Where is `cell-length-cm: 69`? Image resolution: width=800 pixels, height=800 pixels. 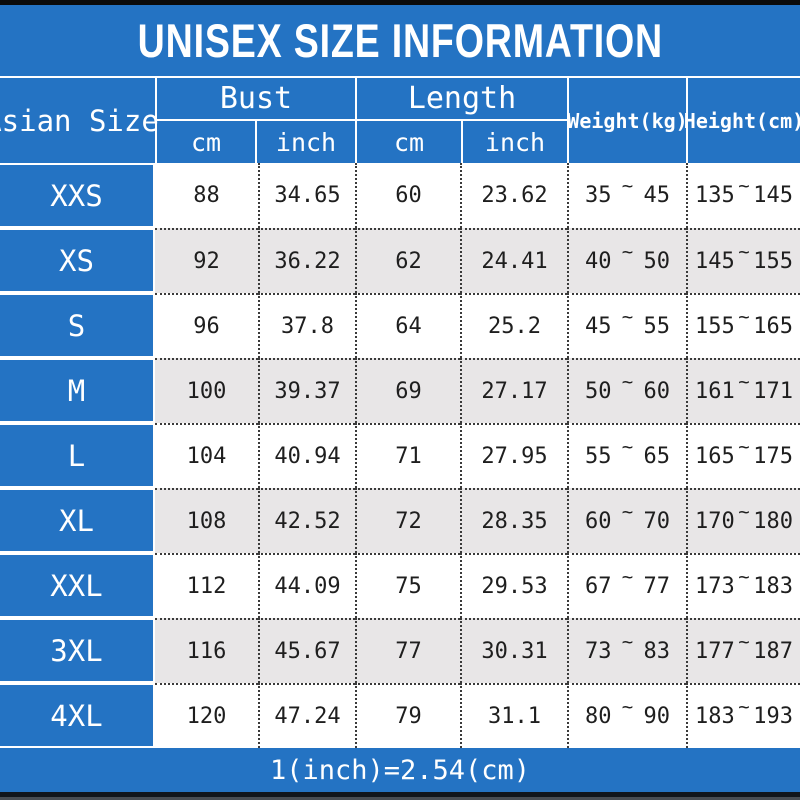 cell-length-cm: 69 is located at coordinates (407, 390).